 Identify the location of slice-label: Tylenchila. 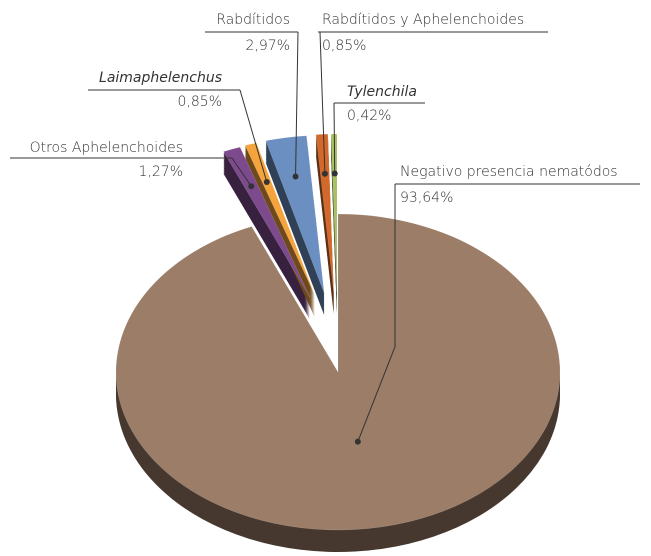
(382, 92).